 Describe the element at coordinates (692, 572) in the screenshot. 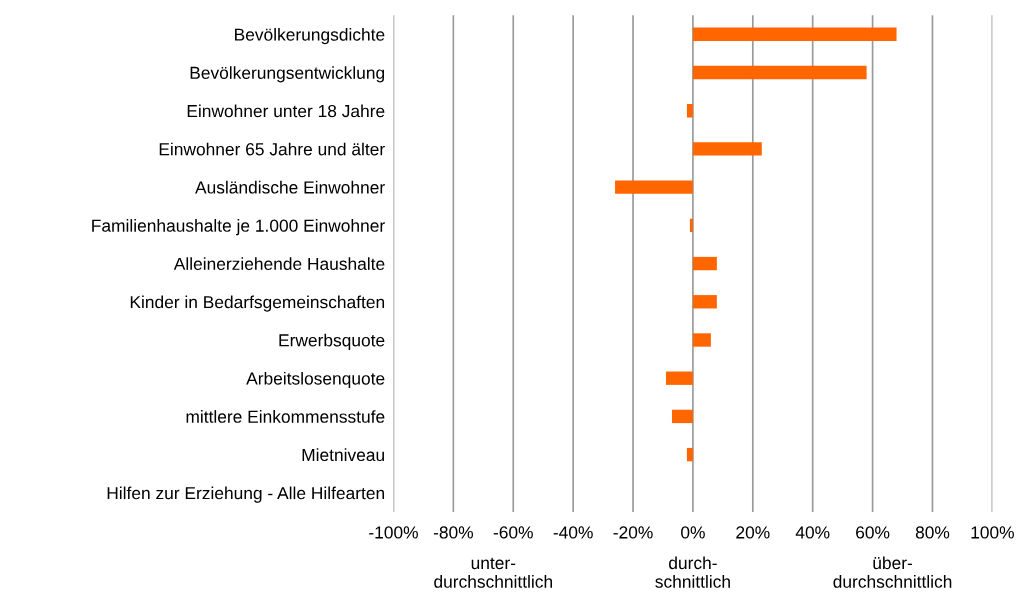

I see `text: durch- schnittlich` at that location.